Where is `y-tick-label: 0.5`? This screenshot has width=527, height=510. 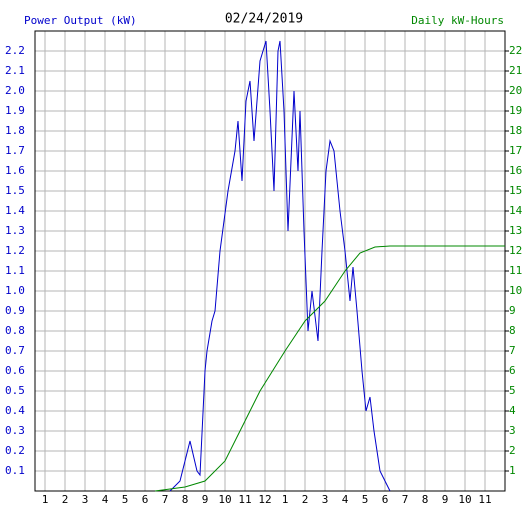
y-tick-label: 0.5 is located at coordinates (15, 390).